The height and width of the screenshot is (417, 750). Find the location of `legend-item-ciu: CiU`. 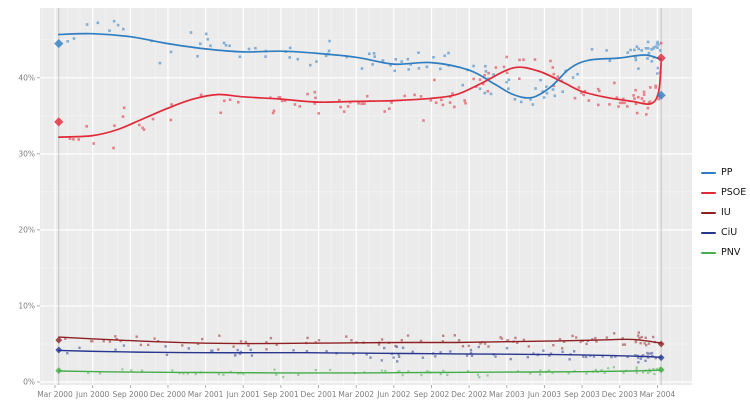

legend-item-ciu: CiU is located at coordinates (723, 233).